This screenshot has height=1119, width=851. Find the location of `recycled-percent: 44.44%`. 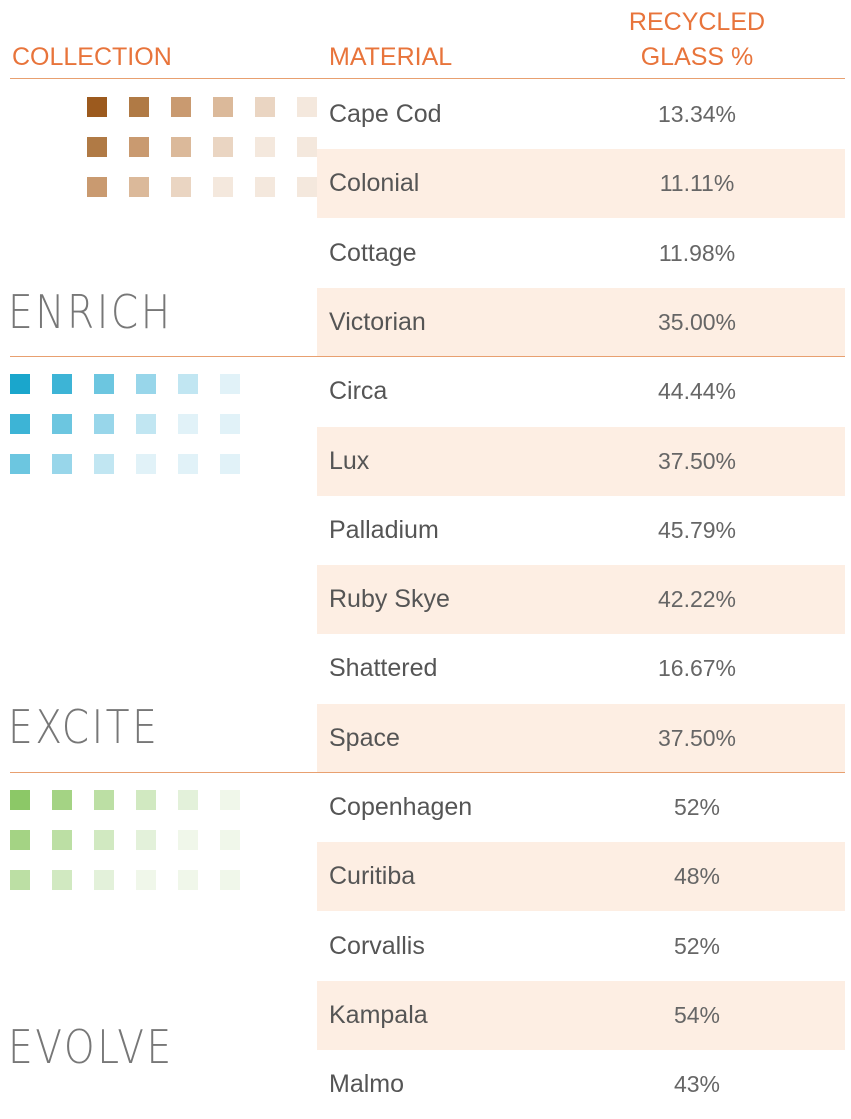

recycled-percent: 44.44% is located at coordinates (696, 391).